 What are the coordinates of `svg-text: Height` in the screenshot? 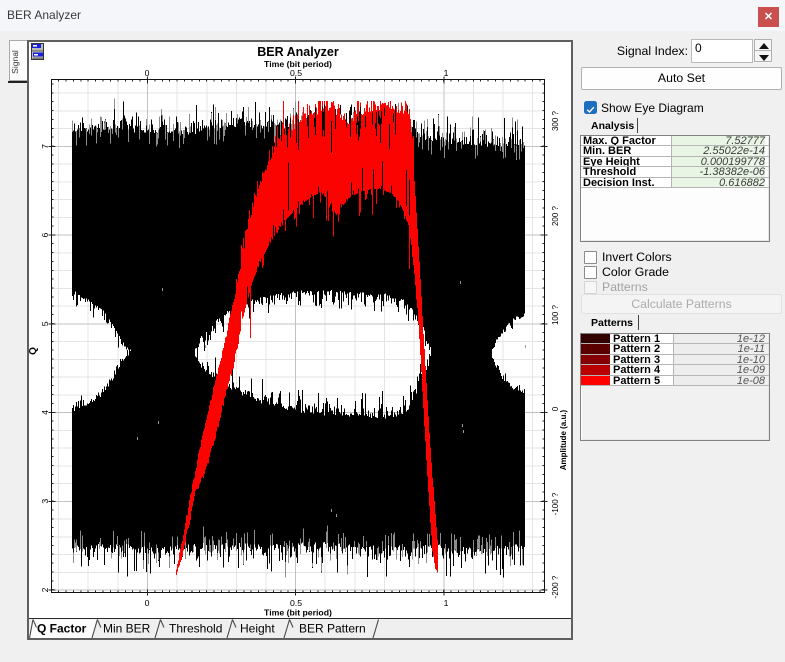 It's located at (257, 629).